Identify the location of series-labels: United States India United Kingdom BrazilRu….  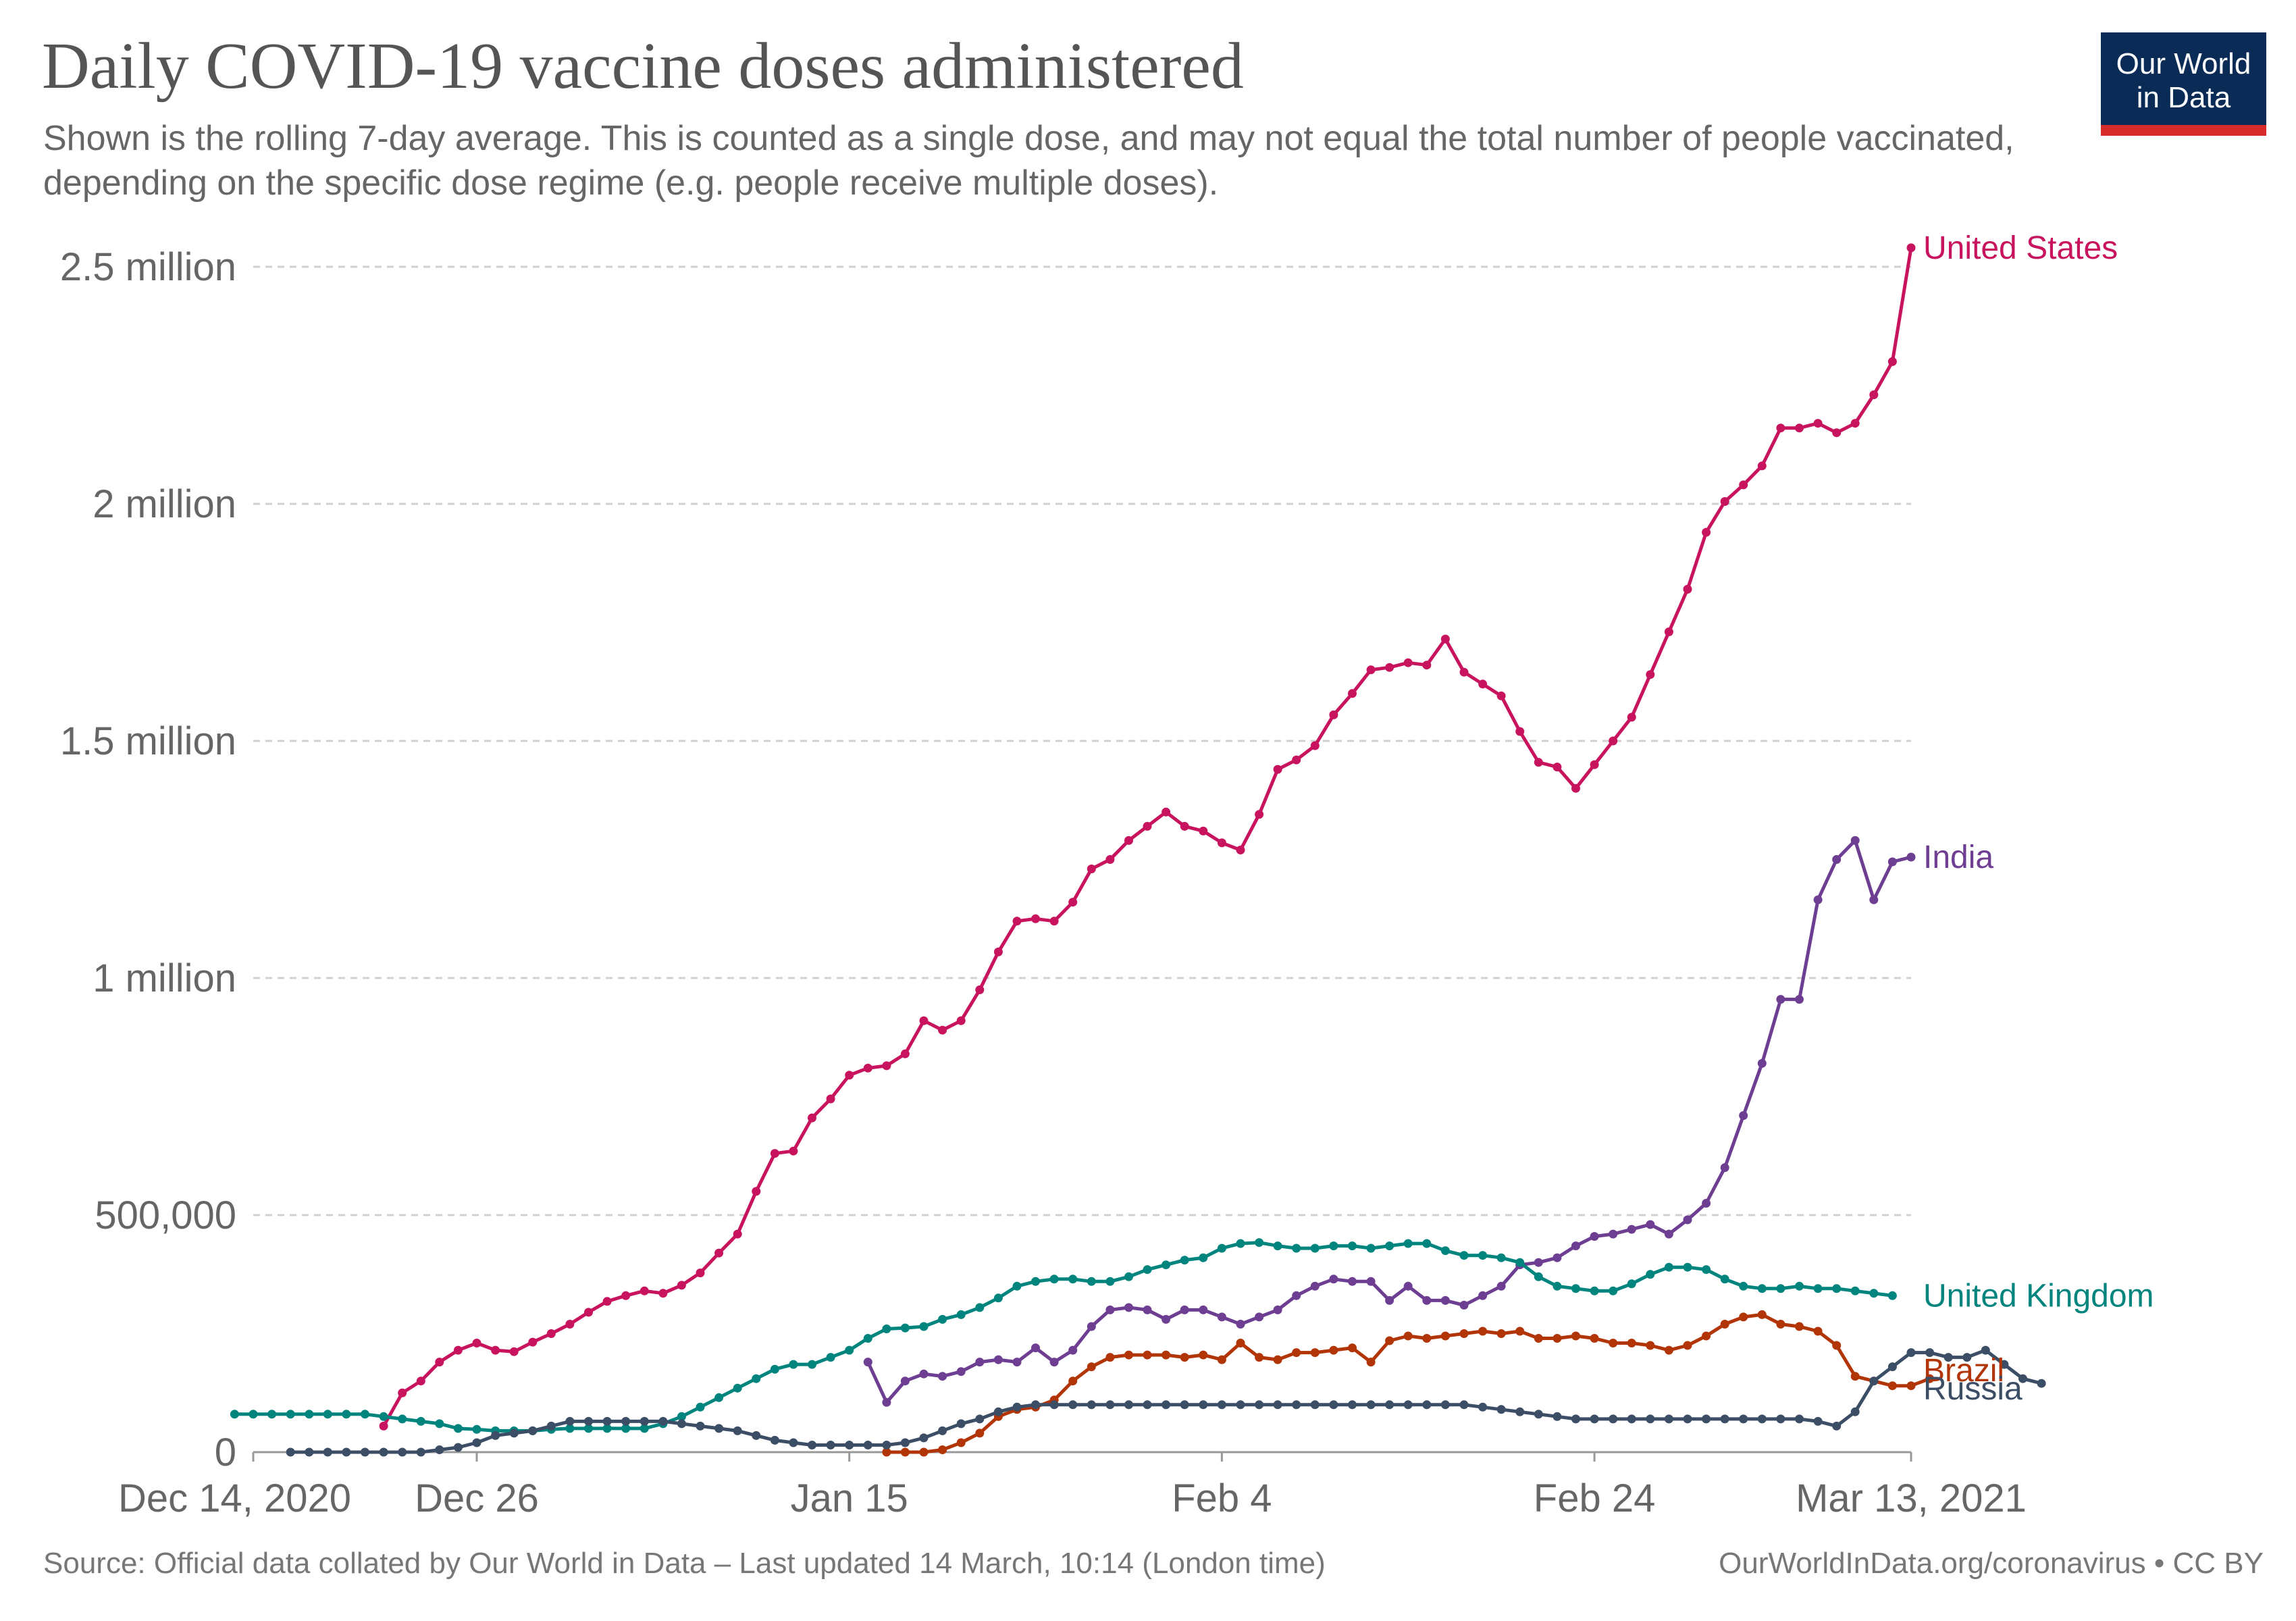
(2038, 818).